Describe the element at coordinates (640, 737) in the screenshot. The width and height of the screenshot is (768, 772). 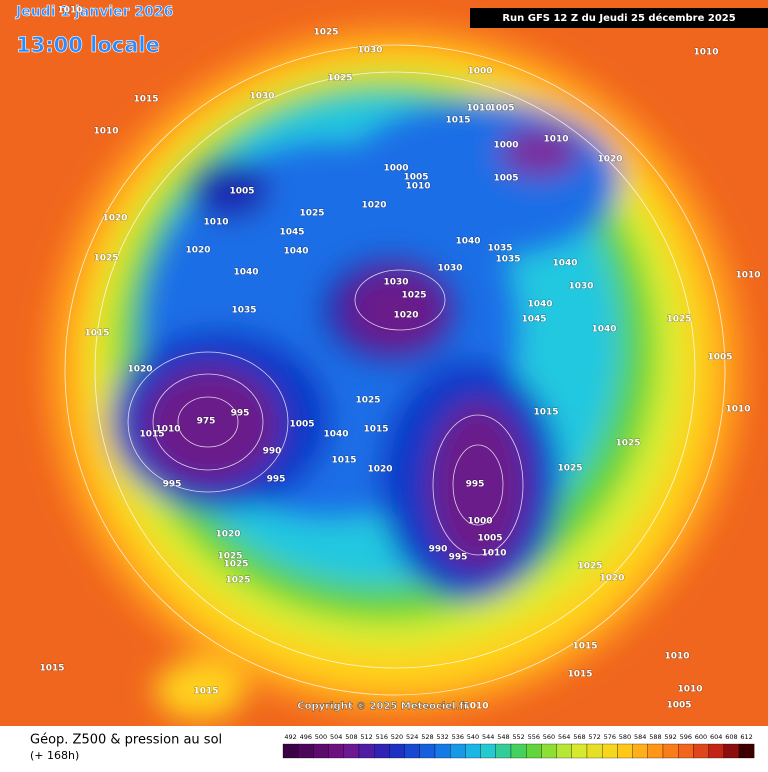
I see `colorbar-tick-label: 584` at that location.